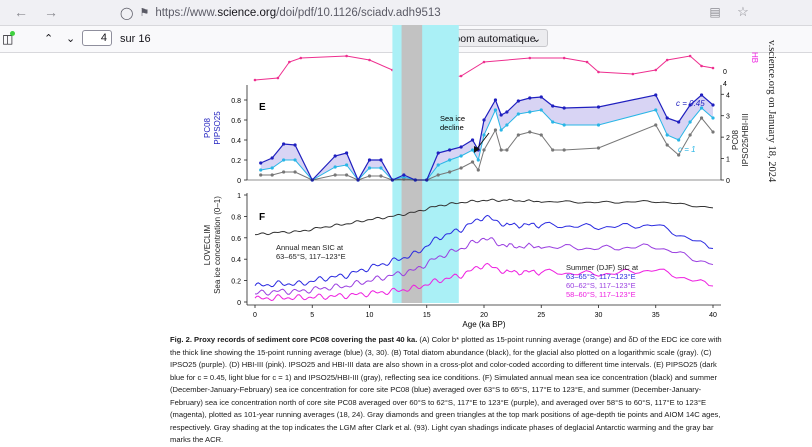 The height and width of the screenshot is (447, 812). What do you see at coordinates (8, 39) in the screenshot?
I see `sidebar-toggle-icon: ◫` at bounding box center [8, 39].